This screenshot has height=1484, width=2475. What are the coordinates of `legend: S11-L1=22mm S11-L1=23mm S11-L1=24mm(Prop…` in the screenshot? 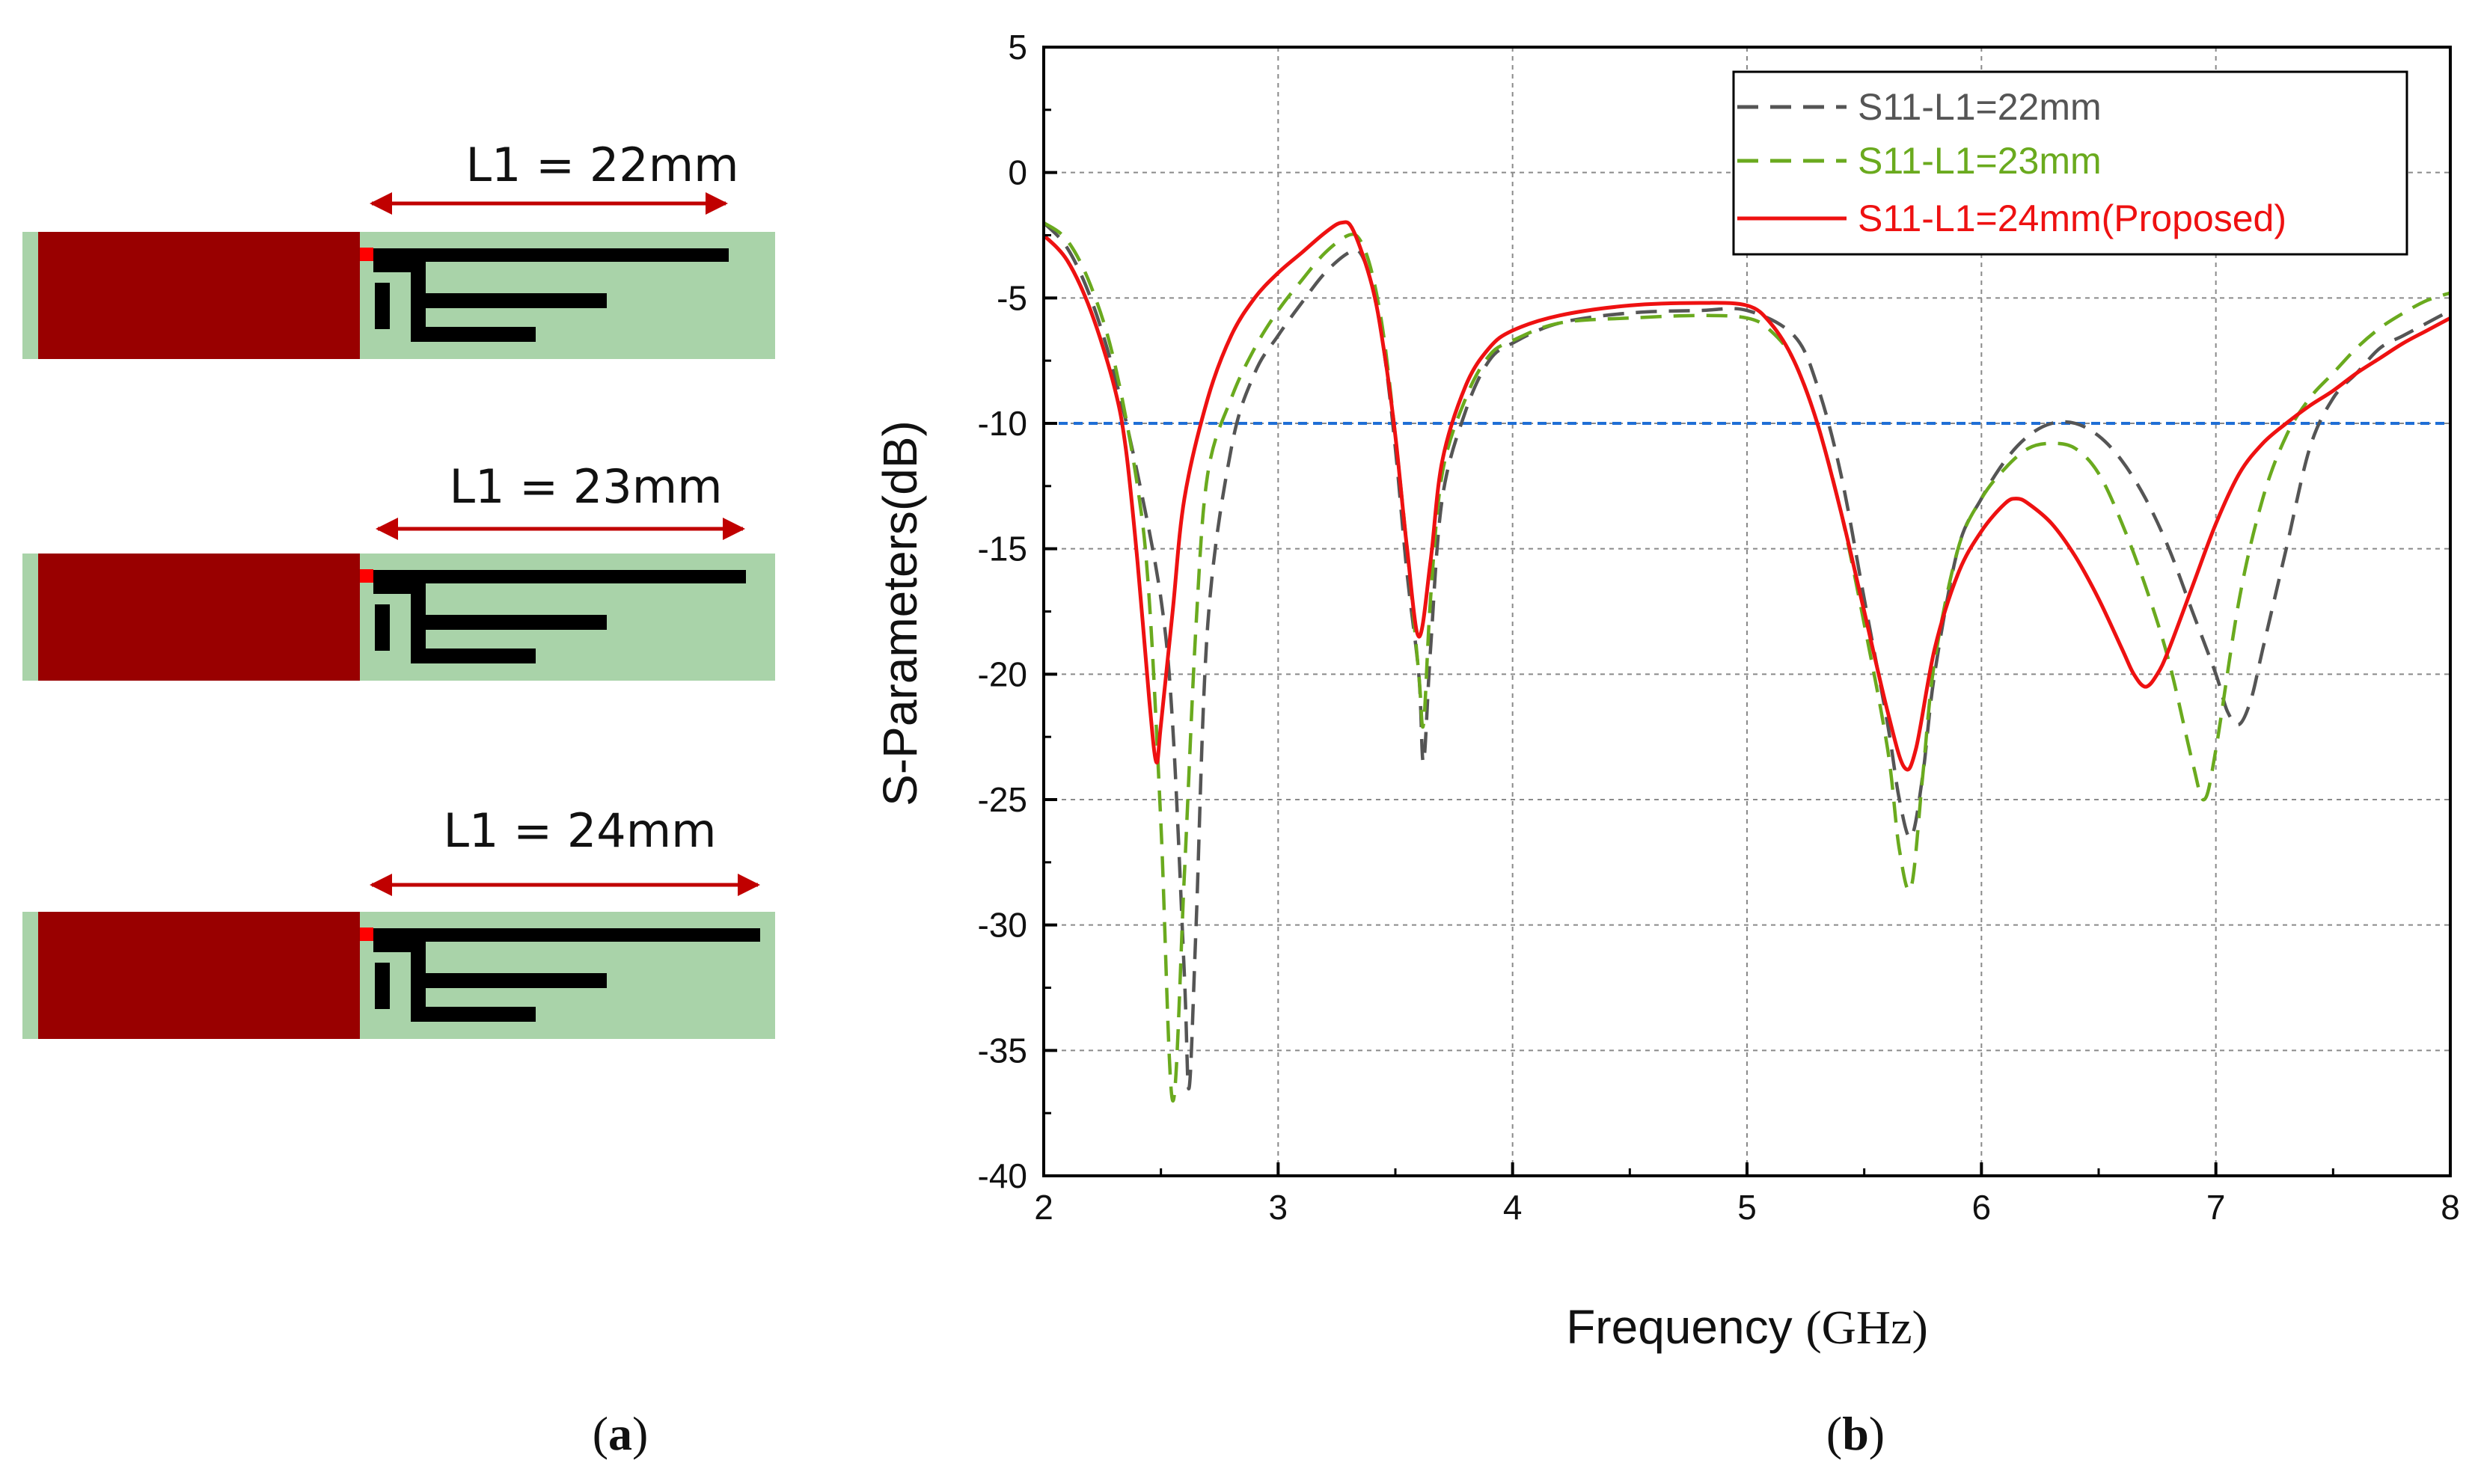 It's located at (2070, 163).